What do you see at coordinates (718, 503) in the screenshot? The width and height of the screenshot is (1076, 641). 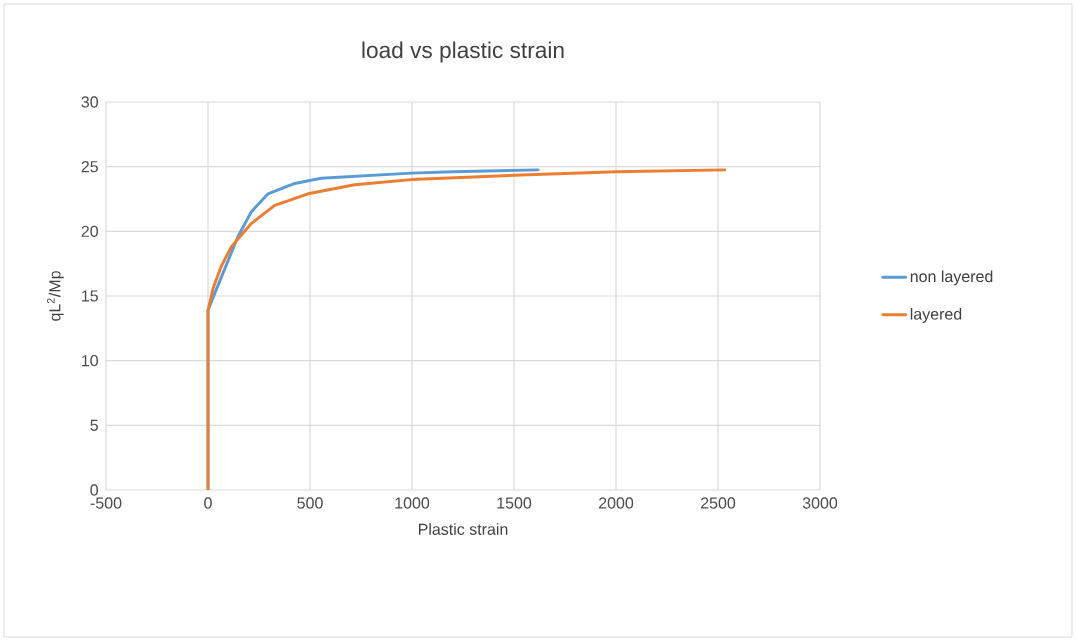 I see `x-tick-label: 2500` at bounding box center [718, 503].